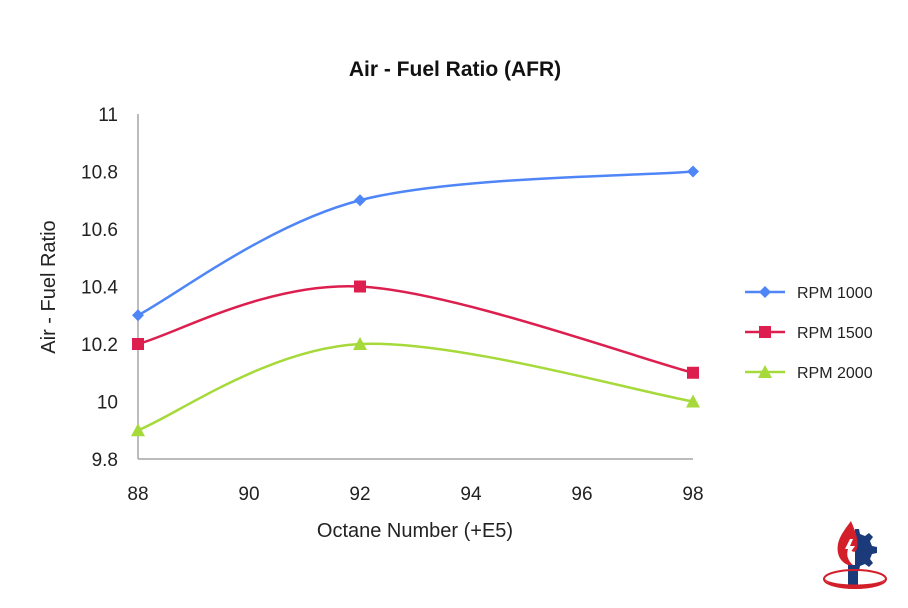 The width and height of the screenshot is (908, 608). What do you see at coordinates (137, 494) in the screenshot?
I see `x-tick-label: 88` at bounding box center [137, 494].